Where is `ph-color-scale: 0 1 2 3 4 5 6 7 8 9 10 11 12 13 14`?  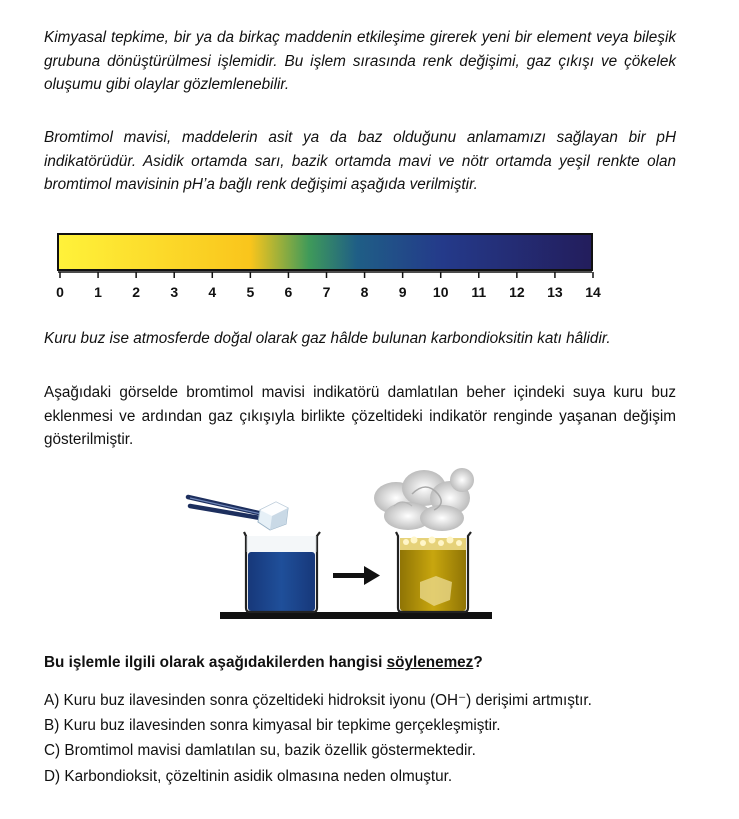
ph-color-scale: 0 1 2 3 4 5 6 7 8 9 10 11 12 13 14 is located at coordinates (328, 266).